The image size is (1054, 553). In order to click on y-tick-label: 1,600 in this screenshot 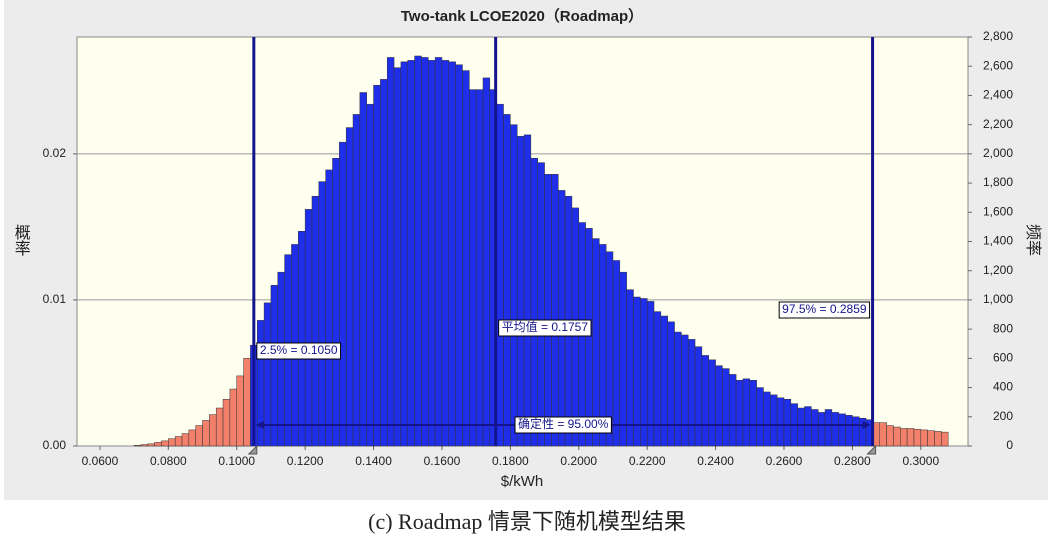, I will do `click(998, 211)`.